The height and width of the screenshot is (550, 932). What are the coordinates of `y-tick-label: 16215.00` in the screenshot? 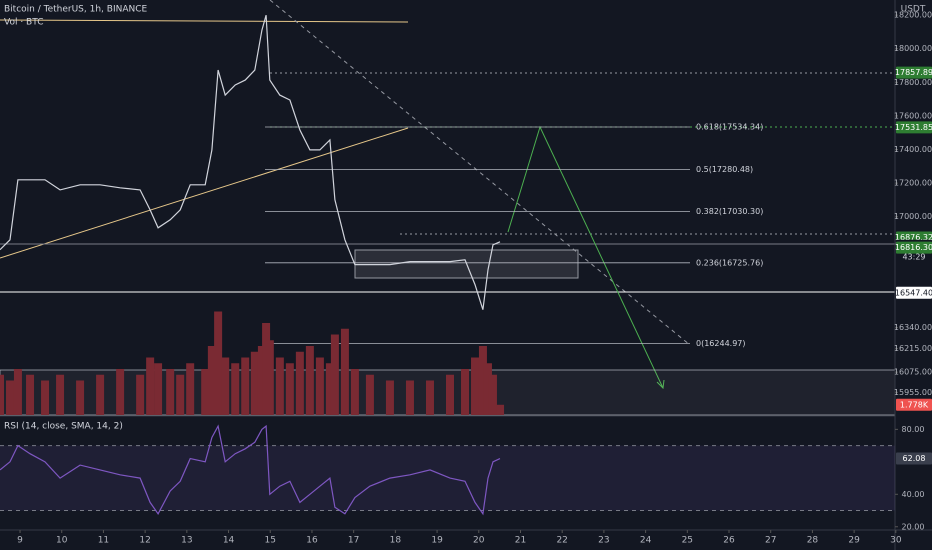 It's located at (913, 348).